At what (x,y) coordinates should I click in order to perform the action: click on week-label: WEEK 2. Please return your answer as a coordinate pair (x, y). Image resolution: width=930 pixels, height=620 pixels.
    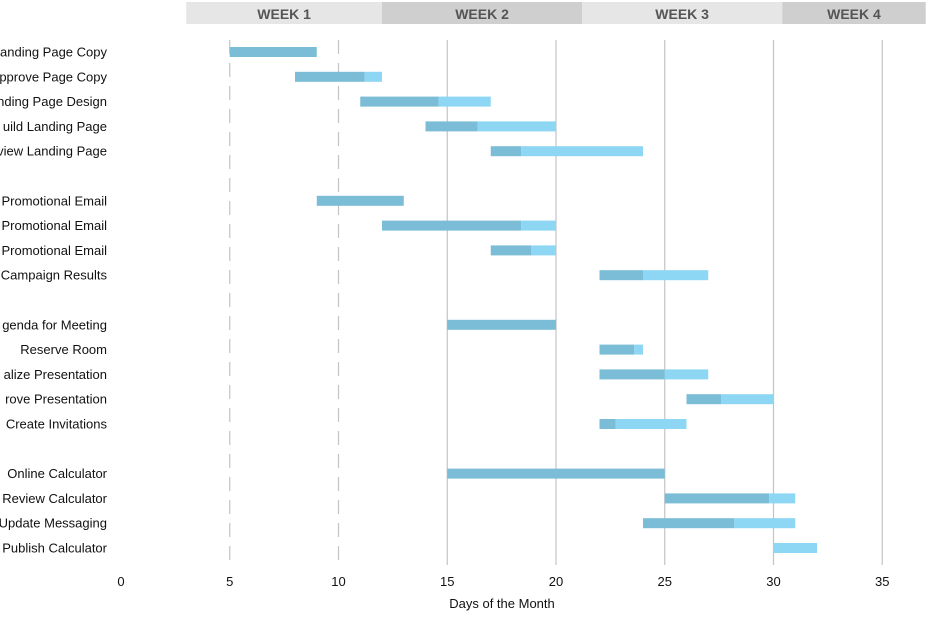
    Looking at the image, I should click on (482, 14).